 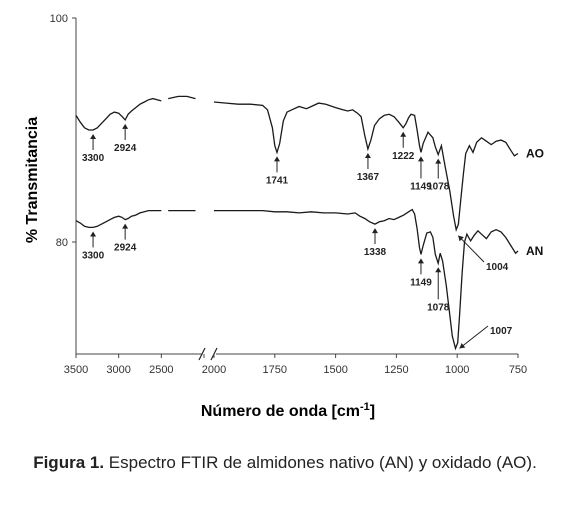 What do you see at coordinates (214, 370) in the screenshot?
I see `x-tick-label: 2000` at bounding box center [214, 370].